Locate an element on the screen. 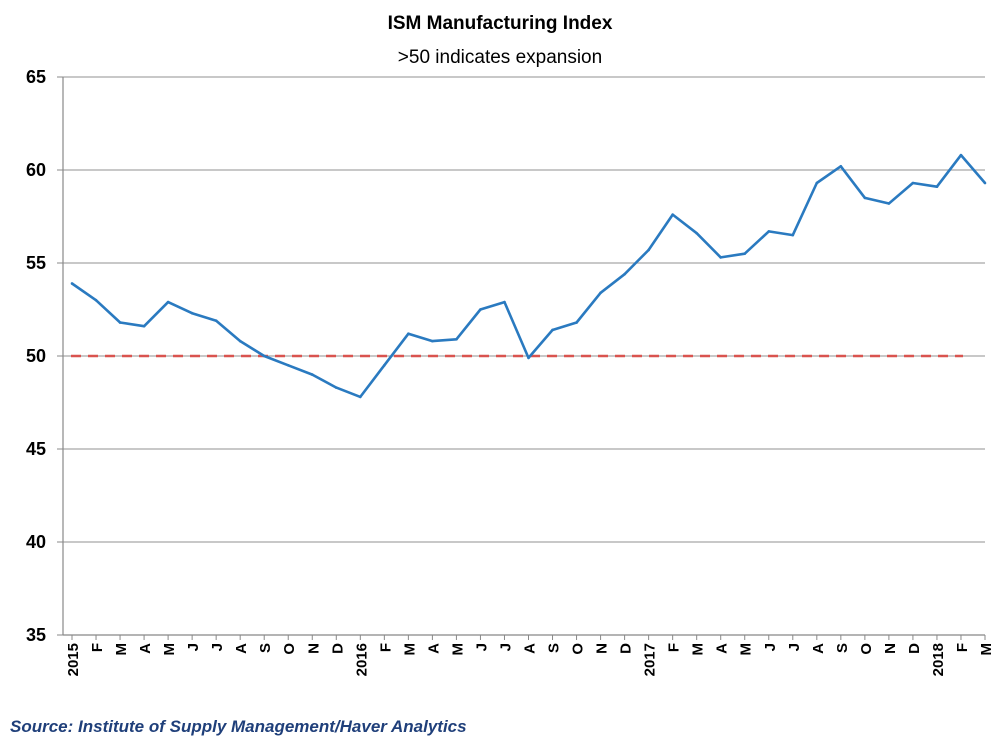 Image resolution: width=1000 pixels, height=755 pixels. x-tick-label: 2015 is located at coordinates (73, 659).